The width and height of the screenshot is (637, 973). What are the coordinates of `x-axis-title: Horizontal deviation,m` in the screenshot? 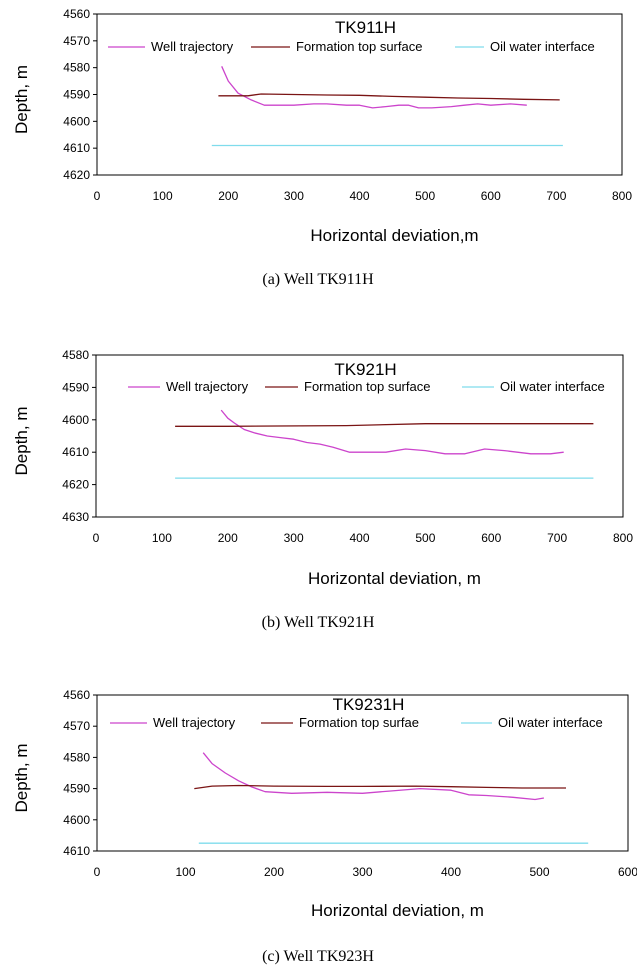 It's located at (394, 235).